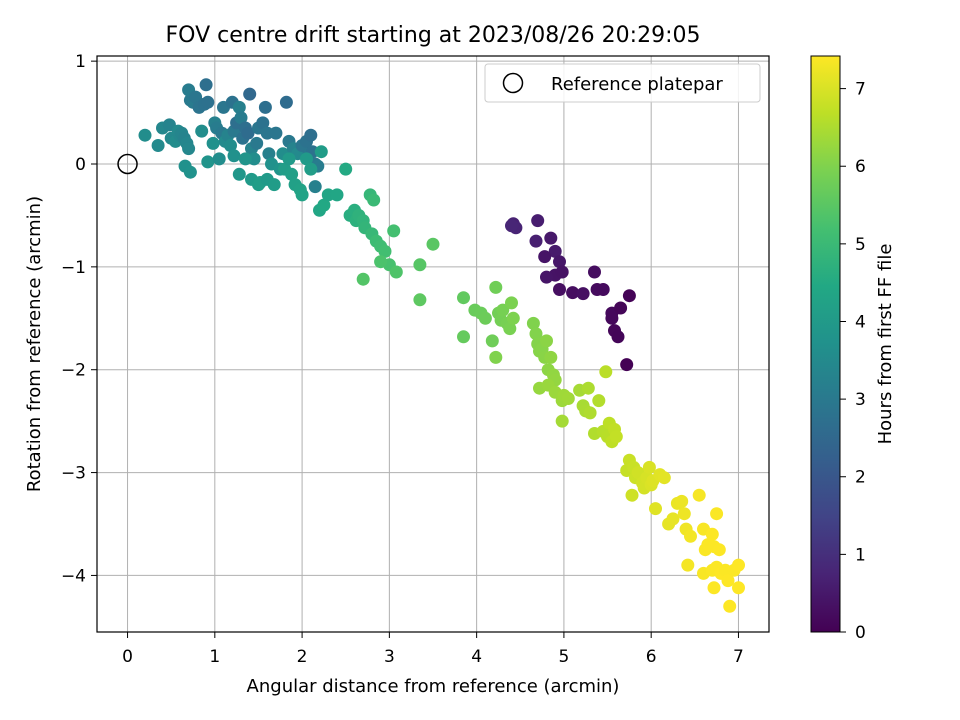  What do you see at coordinates (127, 164) in the screenshot?
I see `reference-point` at bounding box center [127, 164].